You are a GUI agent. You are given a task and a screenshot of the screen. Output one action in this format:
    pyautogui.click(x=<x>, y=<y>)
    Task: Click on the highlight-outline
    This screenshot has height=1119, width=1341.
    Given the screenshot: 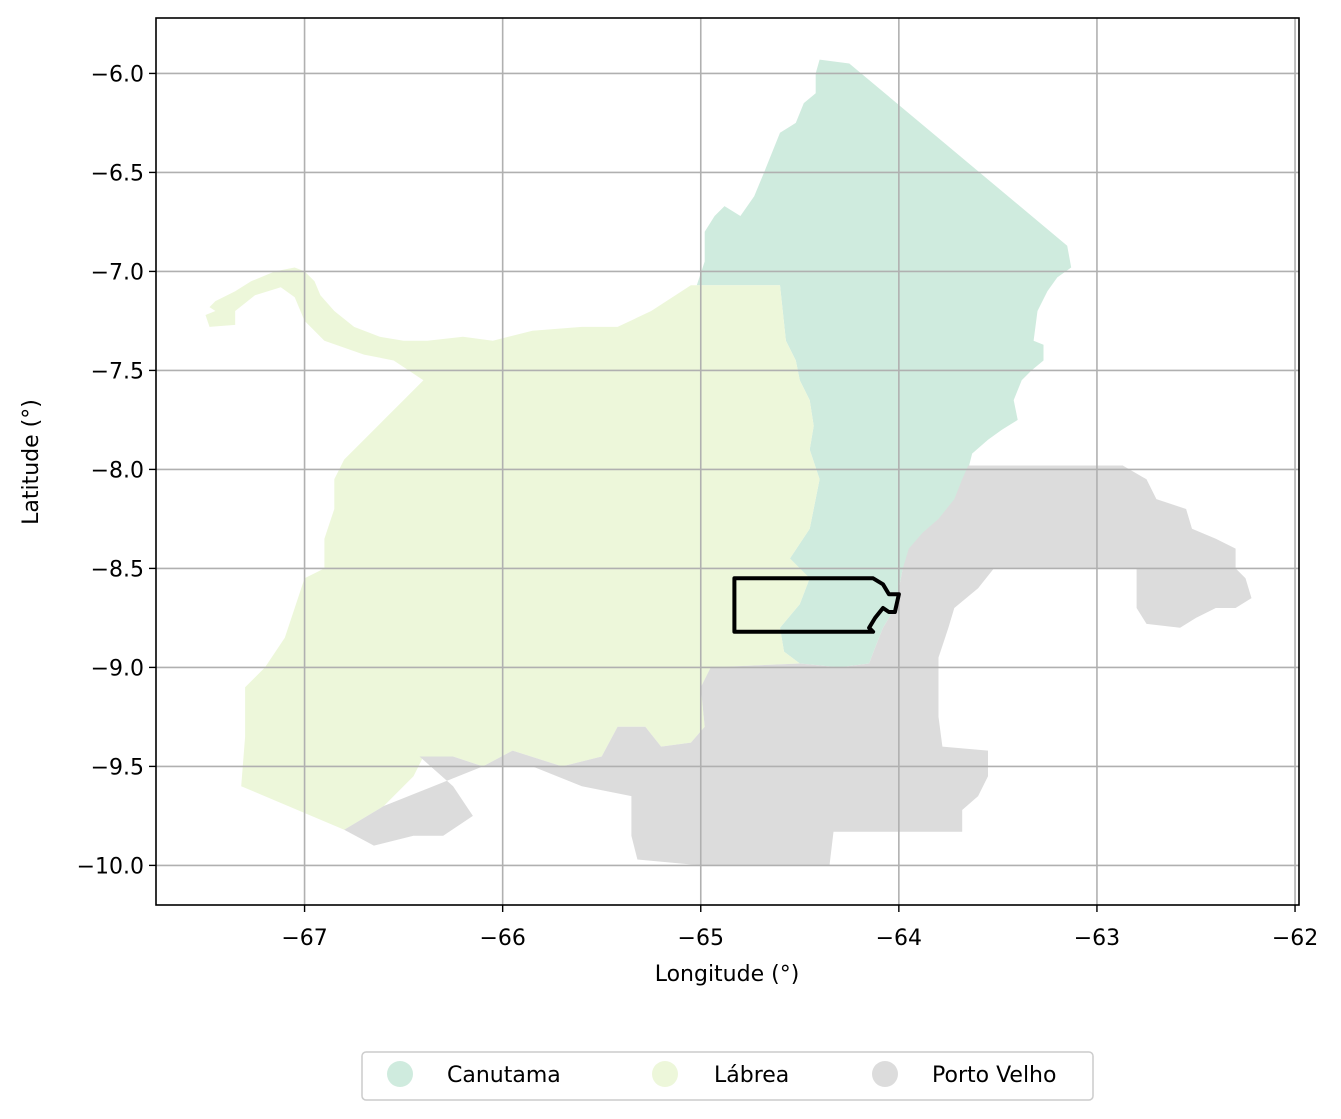 What is the action you would take?
    pyautogui.click(x=816, y=605)
    